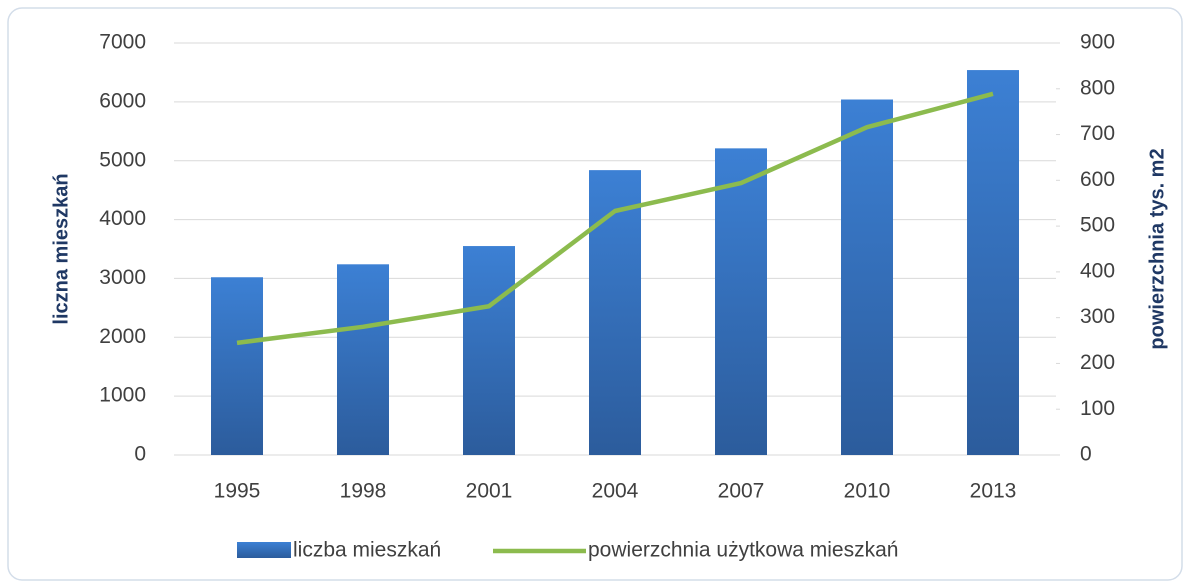  What do you see at coordinates (122, 42) in the screenshot?
I see `y-tick-label: 7000` at bounding box center [122, 42].